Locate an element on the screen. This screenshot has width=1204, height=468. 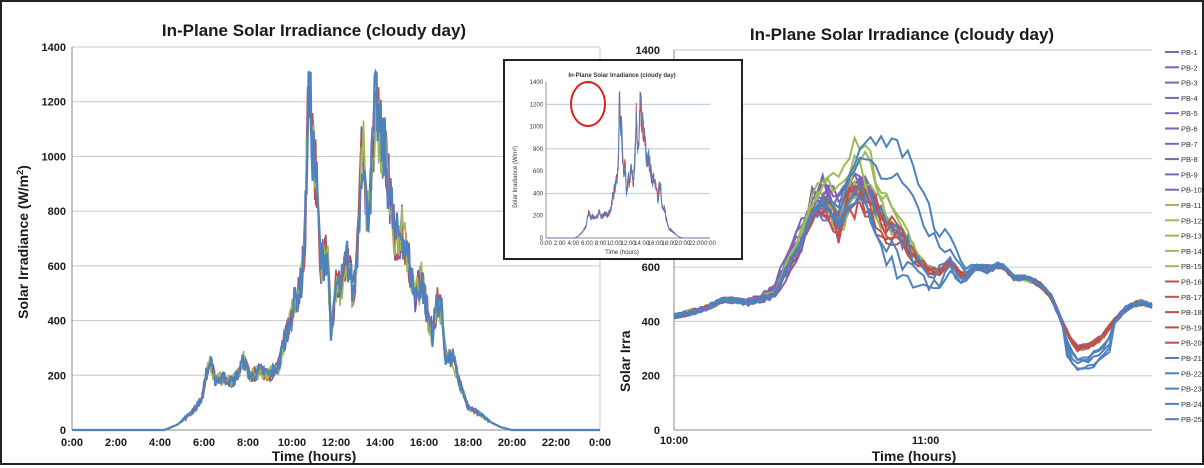
legend-label: PB-1 is located at coordinates (1189, 52).